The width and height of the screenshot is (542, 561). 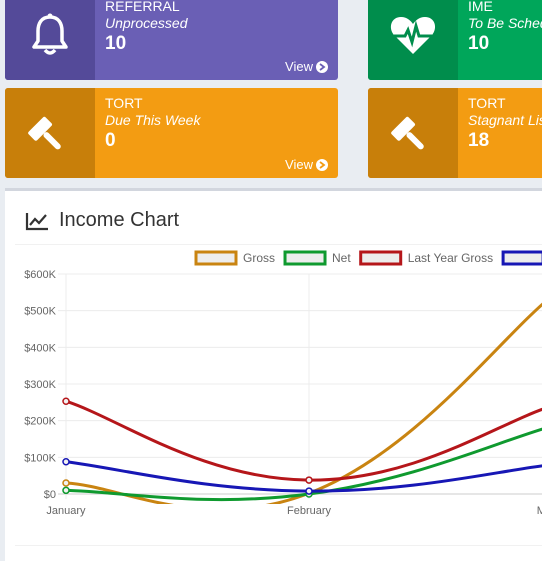 I want to click on x-tick-label: February, so click(x=309, y=511).